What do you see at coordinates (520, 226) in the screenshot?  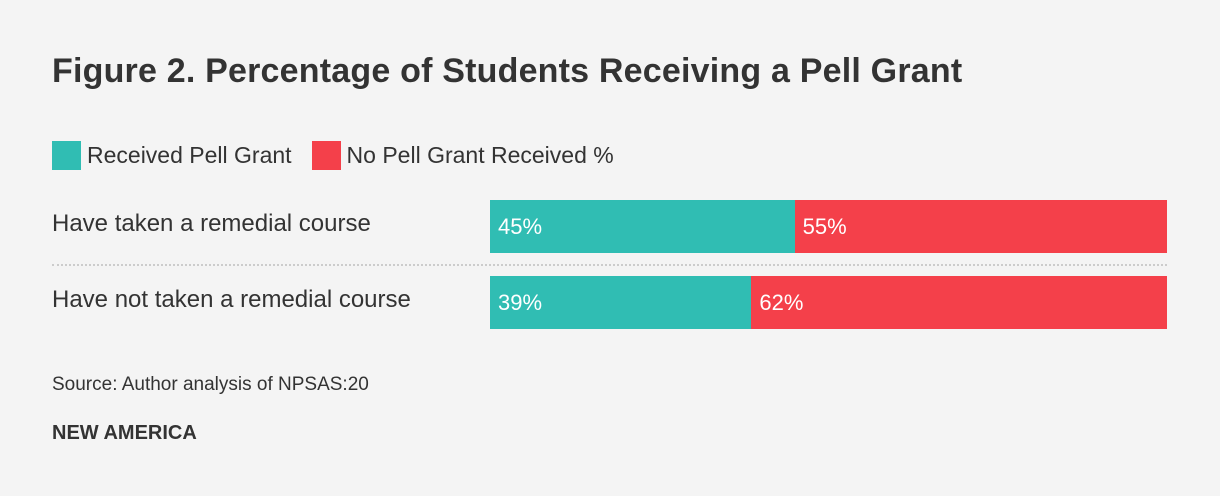 I see `data-label: 45%` at bounding box center [520, 226].